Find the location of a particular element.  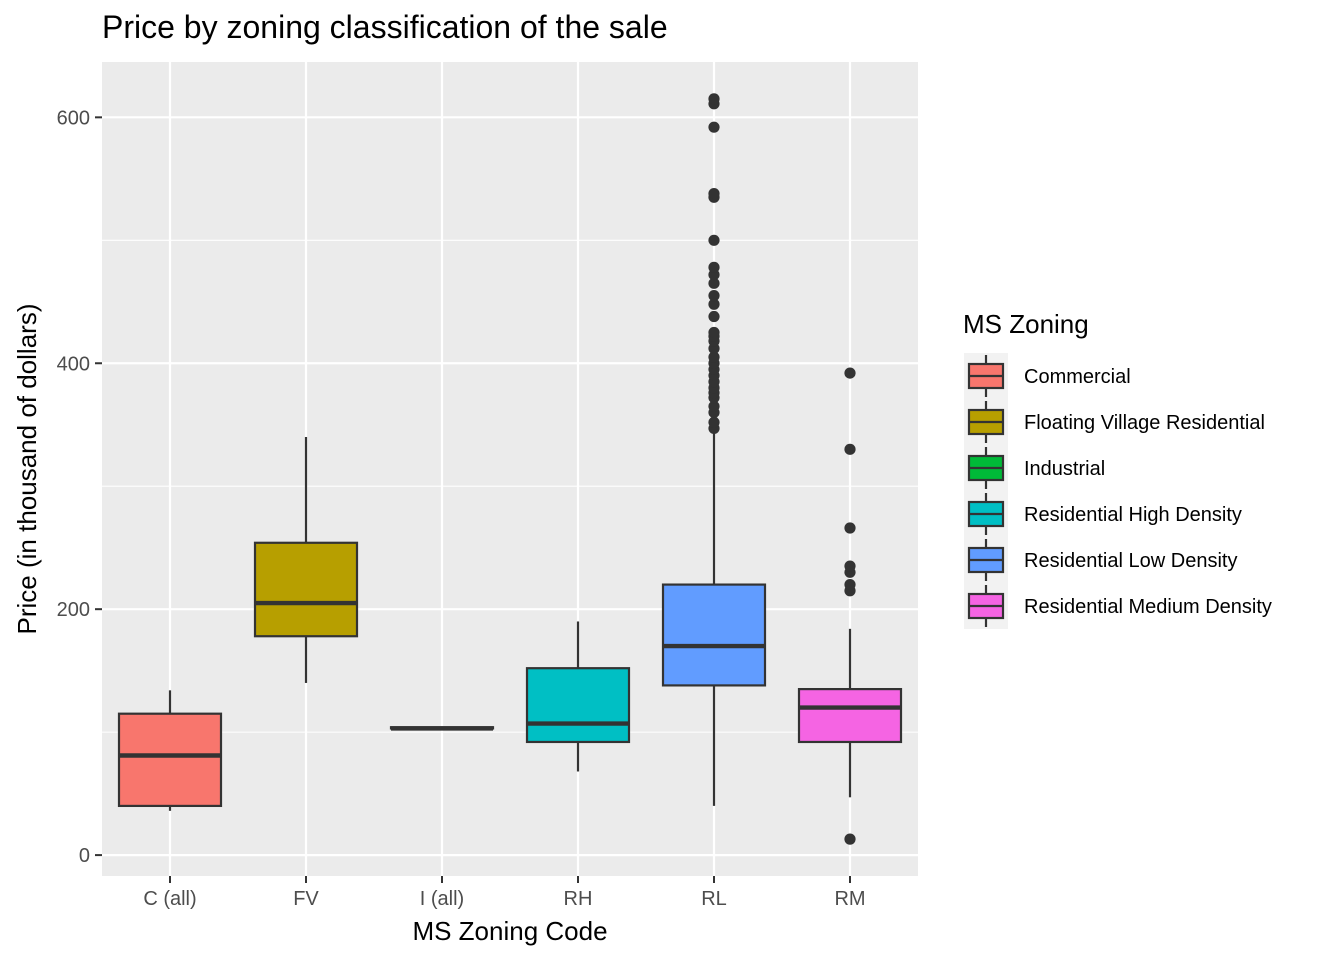

legend-label: Residential High Density is located at coordinates (1133, 515).